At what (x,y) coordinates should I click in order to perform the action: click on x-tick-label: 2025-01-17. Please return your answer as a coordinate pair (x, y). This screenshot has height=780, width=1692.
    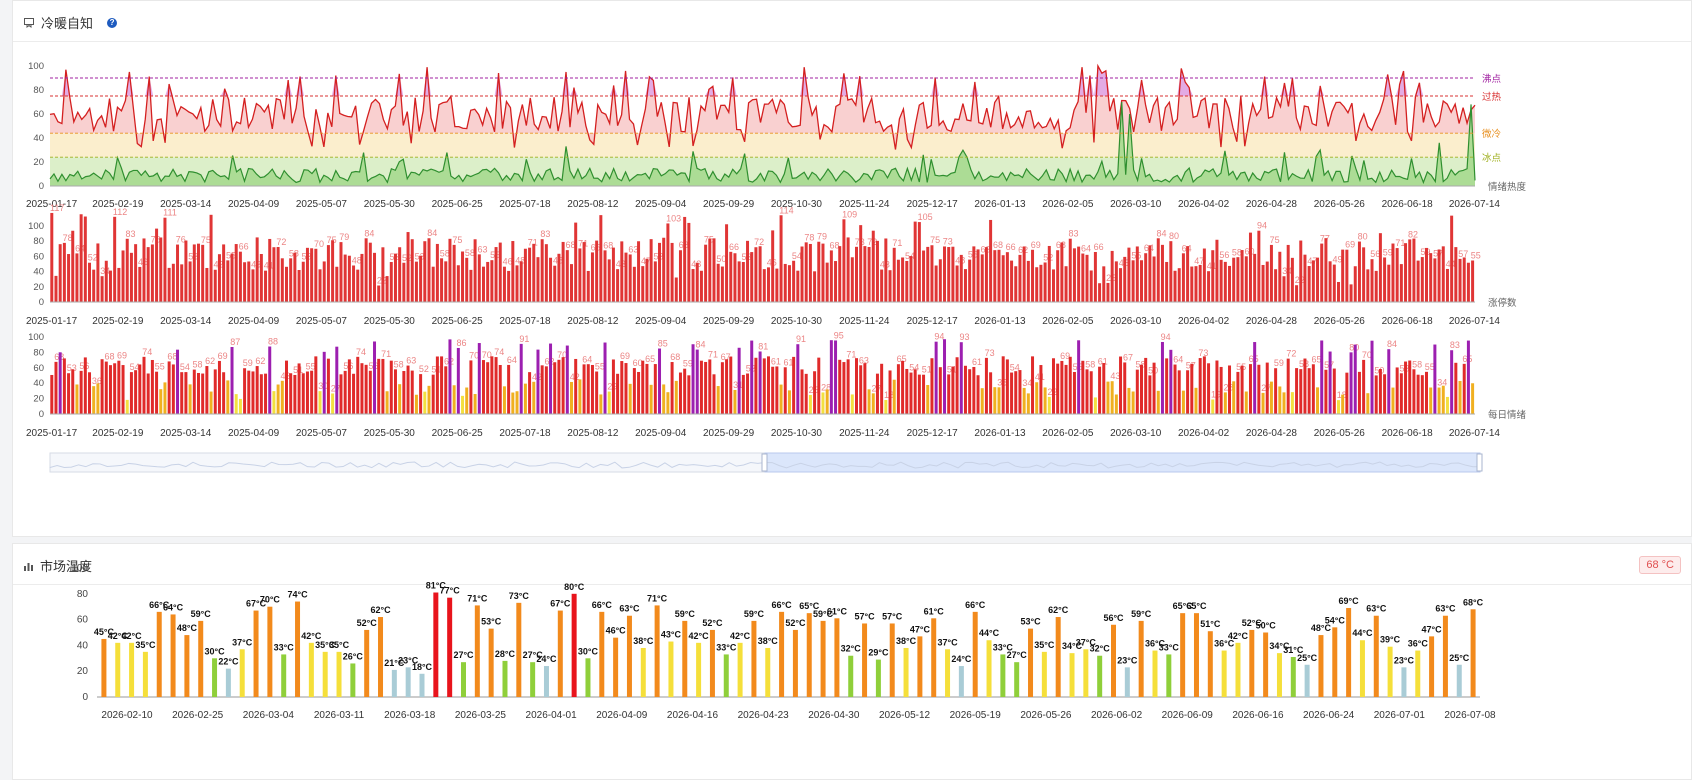
    Looking at the image, I should click on (52, 433).